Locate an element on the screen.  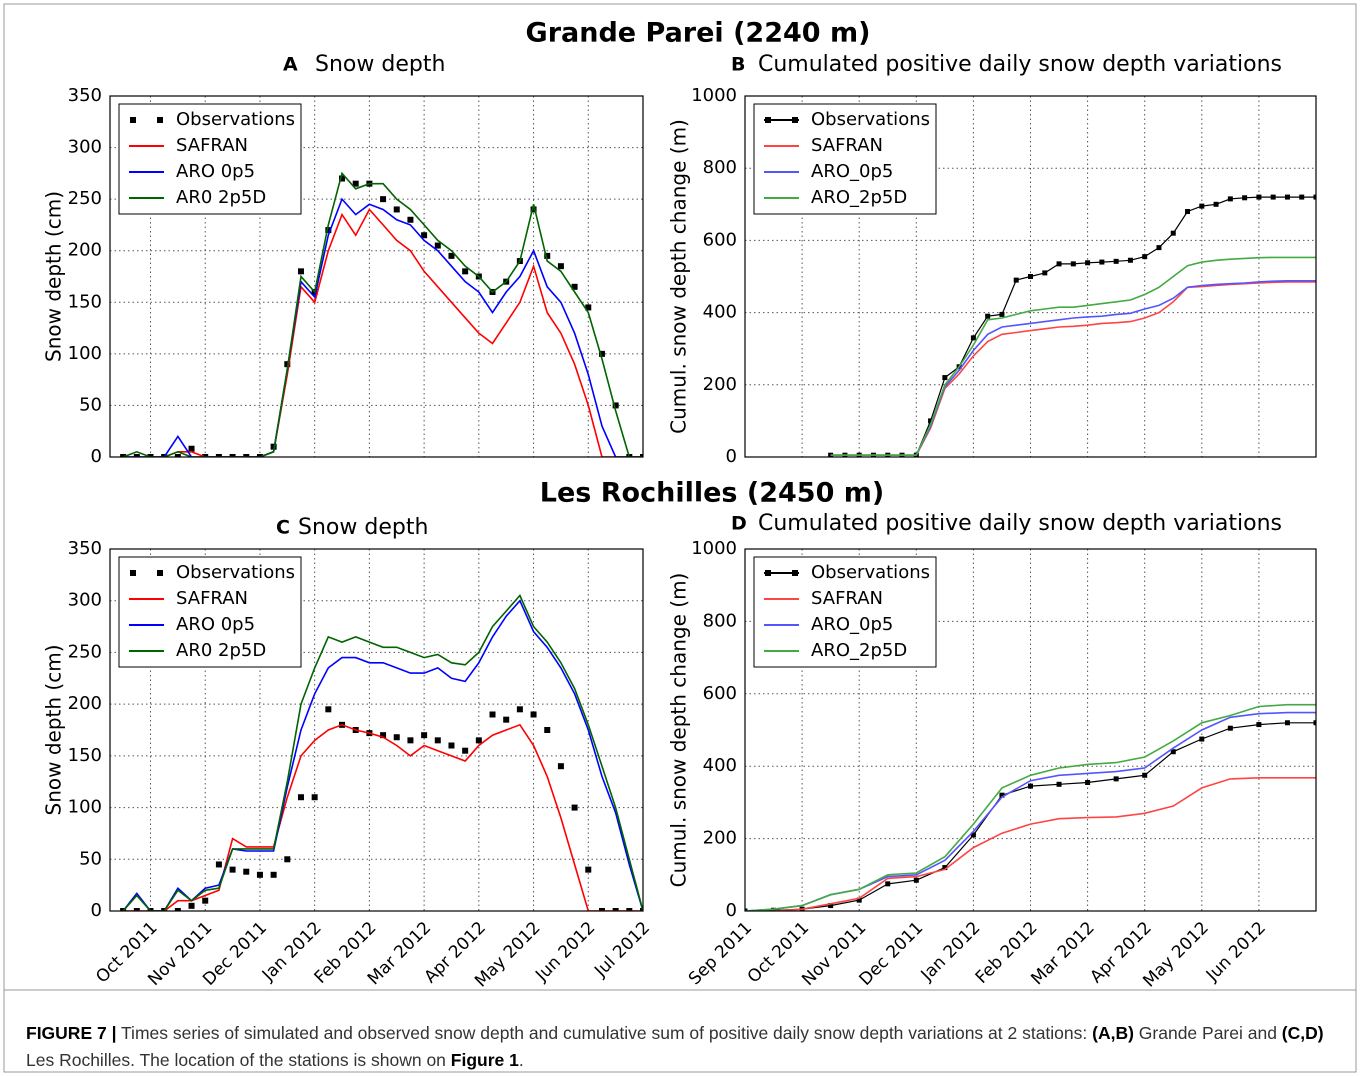
y-tick-label: 0 is located at coordinates (731, 456).